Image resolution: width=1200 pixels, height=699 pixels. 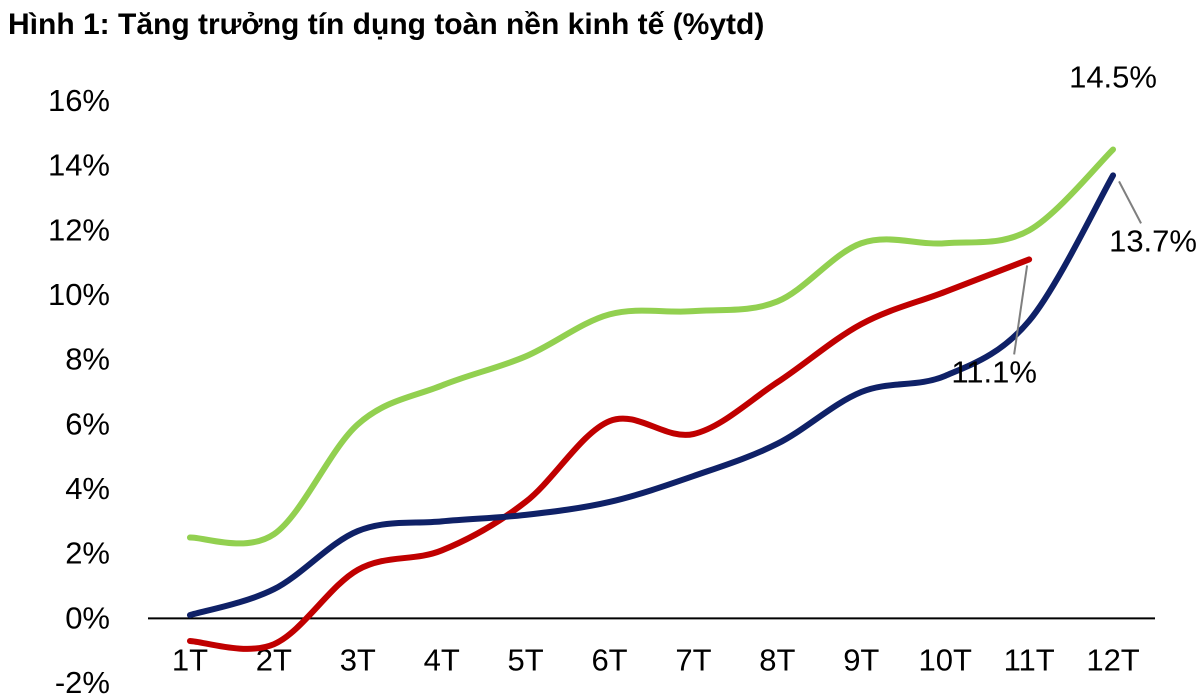 I want to click on y-tick-label: 16%, so click(x=79, y=100).